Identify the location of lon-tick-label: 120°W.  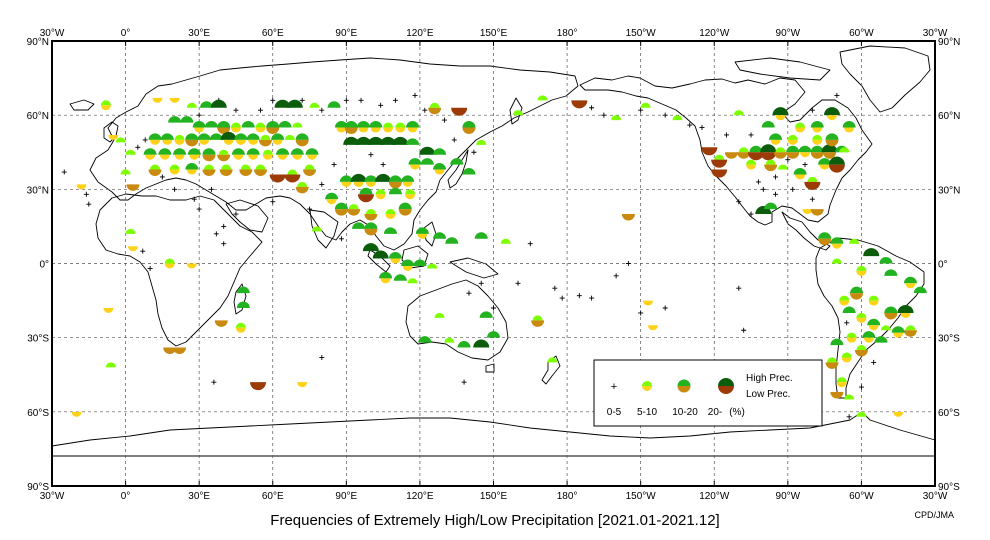
(714, 496).